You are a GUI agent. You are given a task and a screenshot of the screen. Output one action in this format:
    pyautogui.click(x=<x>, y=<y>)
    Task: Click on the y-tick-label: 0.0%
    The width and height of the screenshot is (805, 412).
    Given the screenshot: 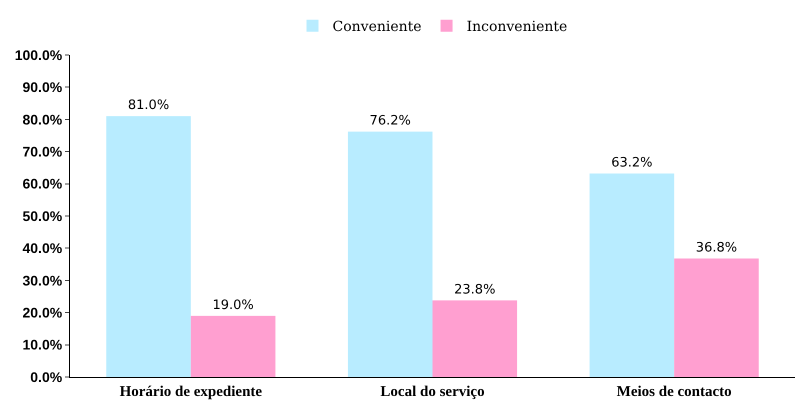 What is the action you would take?
    pyautogui.click(x=46, y=376)
    